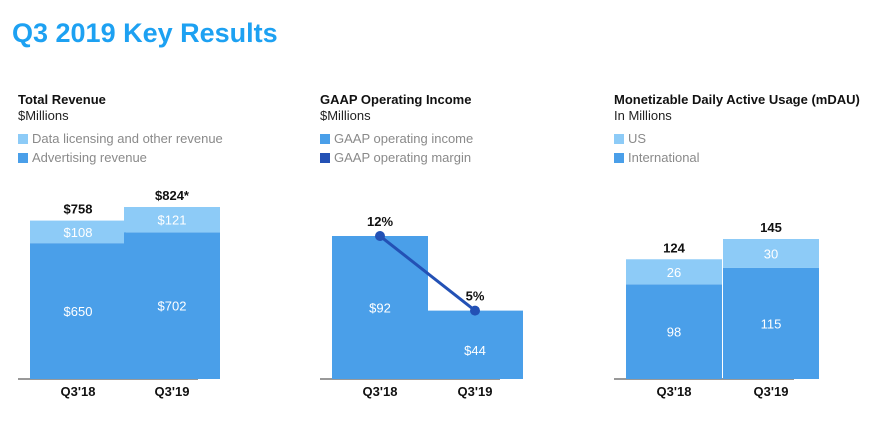 Image resolution: width=890 pixels, height=424 pixels. I want to click on legend-label: International, so click(664, 157).